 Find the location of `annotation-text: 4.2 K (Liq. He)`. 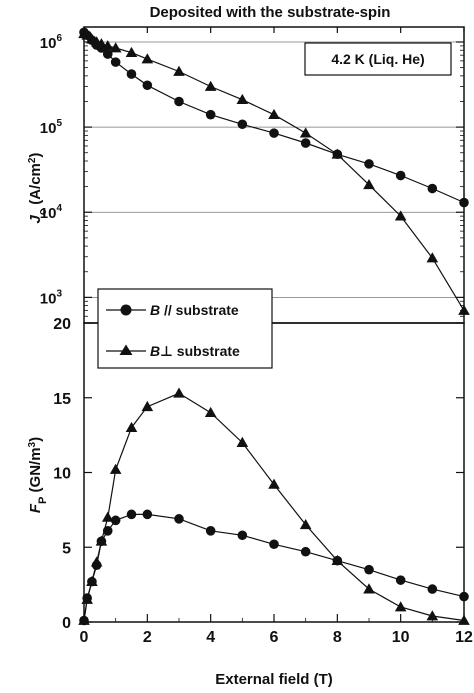

annotation-text: 4.2 K (Liq. He) is located at coordinates (377, 59).